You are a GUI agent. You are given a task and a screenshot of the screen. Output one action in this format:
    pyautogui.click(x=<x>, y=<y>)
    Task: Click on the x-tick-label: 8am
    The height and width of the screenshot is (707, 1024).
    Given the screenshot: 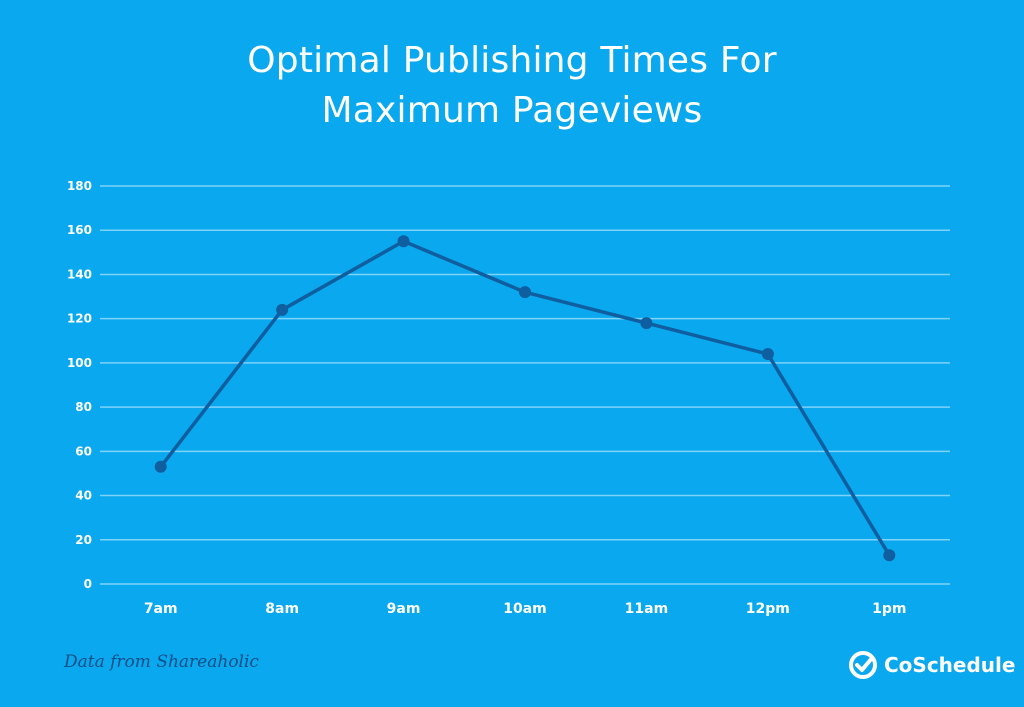 What is the action you would take?
    pyautogui.click(x=282, y=609)
    